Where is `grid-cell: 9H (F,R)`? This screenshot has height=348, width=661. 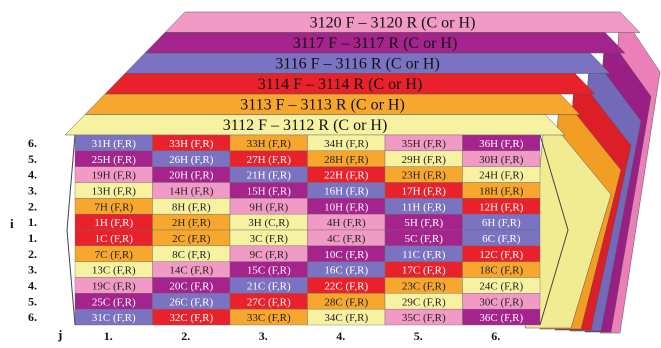
grid-cell: 9H (F,R) is located at coordinates (268, 206).